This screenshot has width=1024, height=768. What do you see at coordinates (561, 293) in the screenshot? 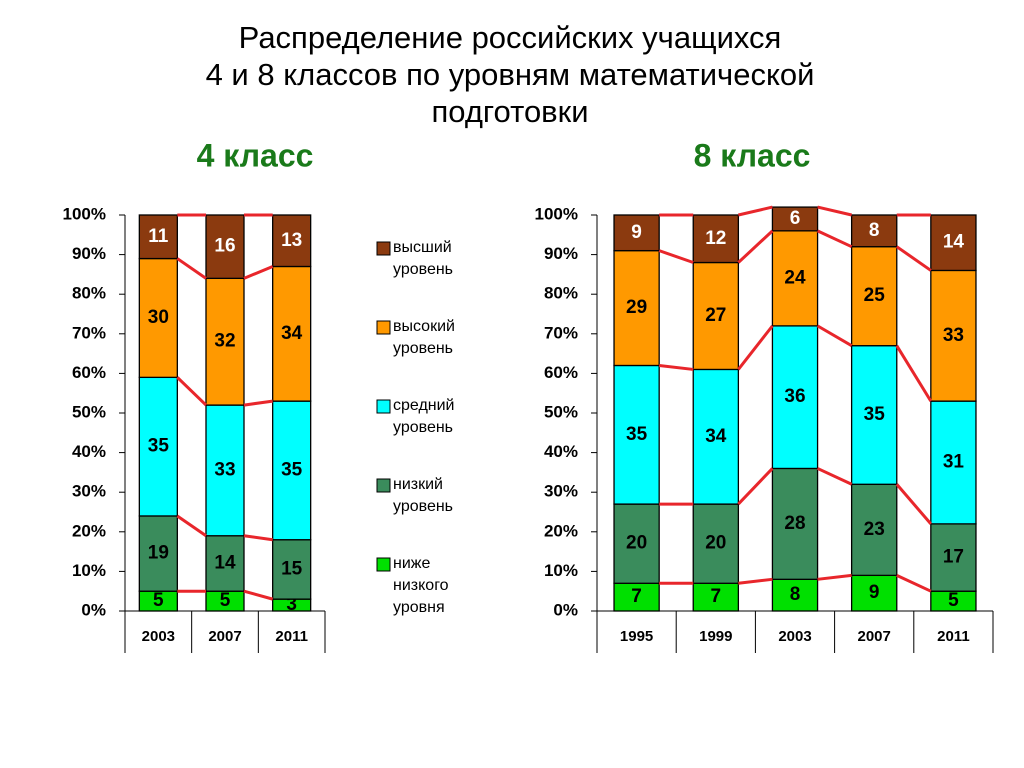
I see `y-tick-label: 80%` at bounding box center [561, 293].